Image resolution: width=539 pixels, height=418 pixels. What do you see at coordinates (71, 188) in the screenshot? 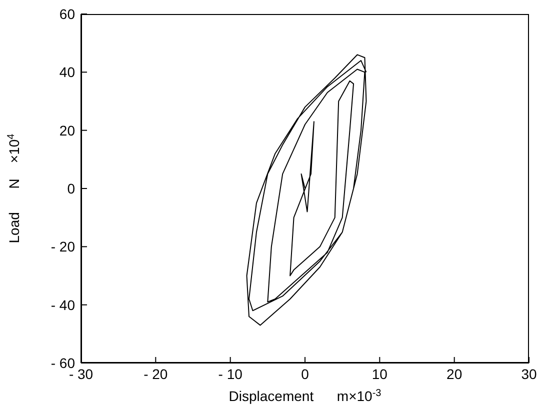
I see `y-tick-label: 0` at bounding box center [71, 188].